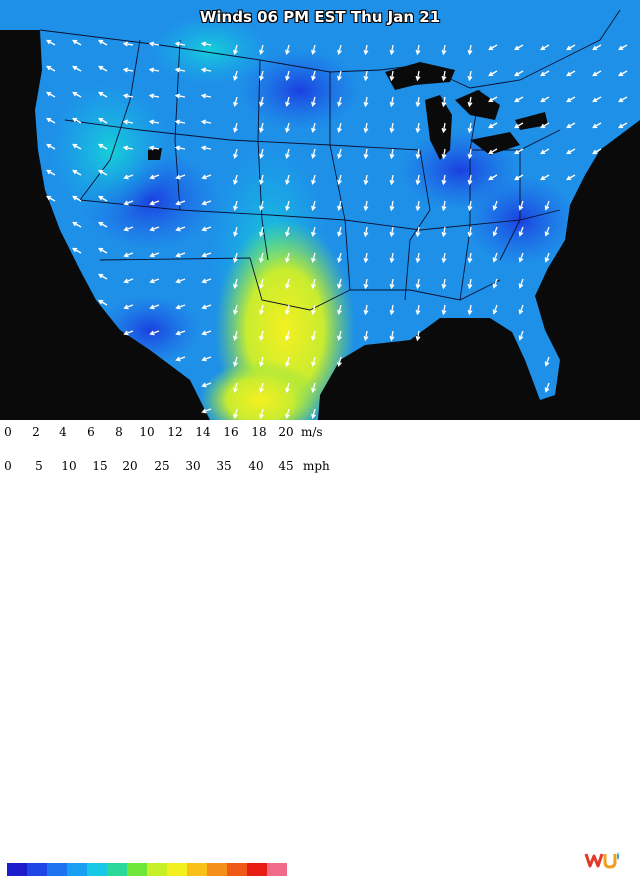 This screenshot has height=876, width=640. What do you see at coordinates (286, 432) in the screenshot?
I see `ms-tick: 20` at bounding box center [286, 432].